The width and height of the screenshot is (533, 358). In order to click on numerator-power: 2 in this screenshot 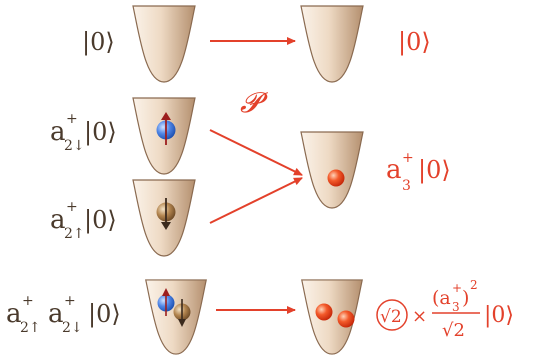, I will do `click(474, 285)`.